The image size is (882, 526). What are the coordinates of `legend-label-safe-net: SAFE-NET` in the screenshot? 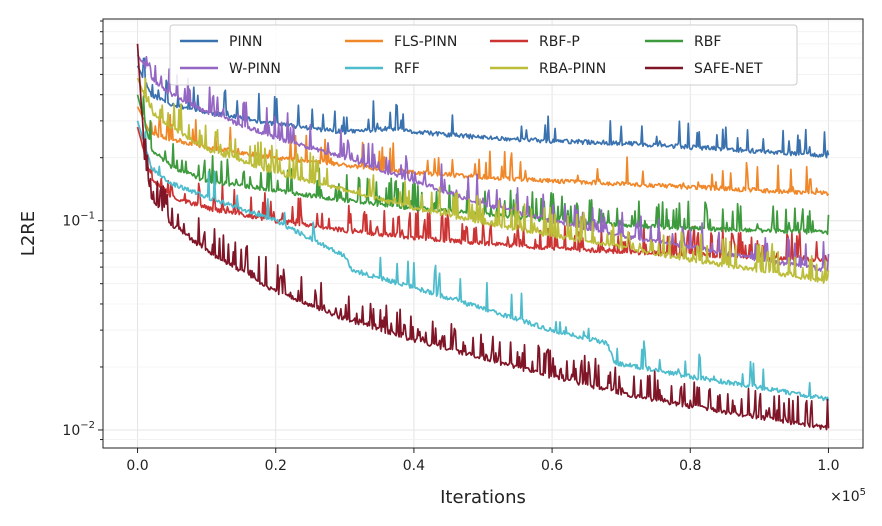 It's located at (728, 69).